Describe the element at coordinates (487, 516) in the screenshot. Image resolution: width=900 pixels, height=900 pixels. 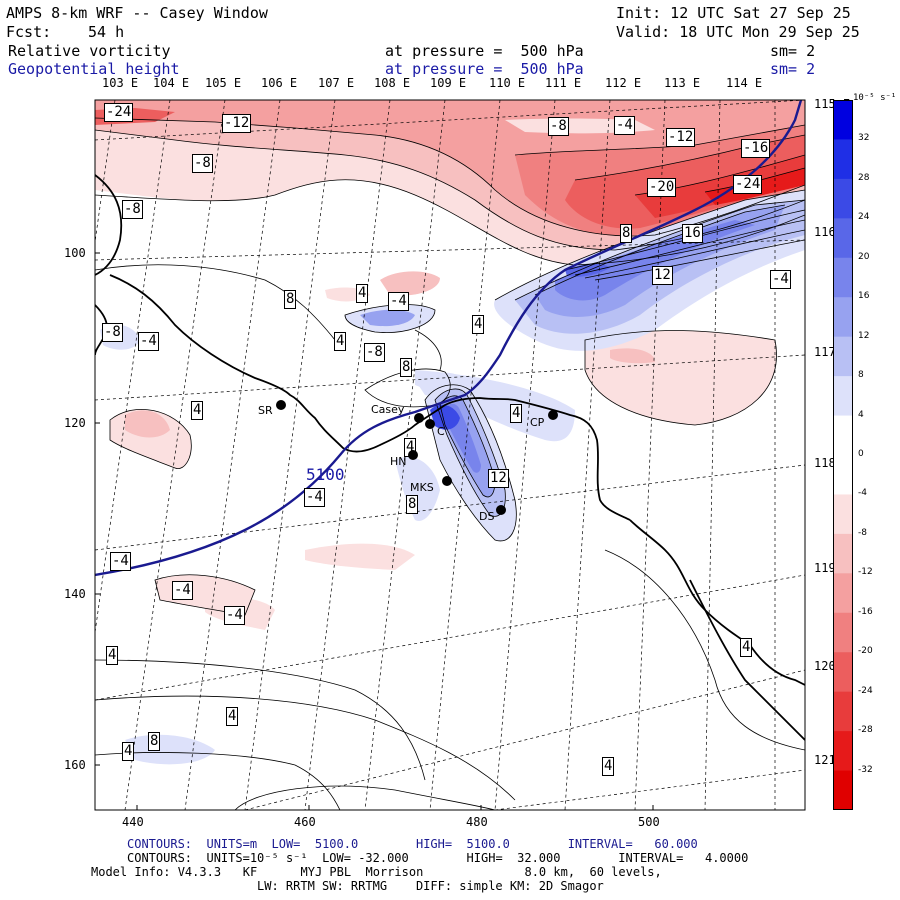
I see `station-label: DS` at that location.